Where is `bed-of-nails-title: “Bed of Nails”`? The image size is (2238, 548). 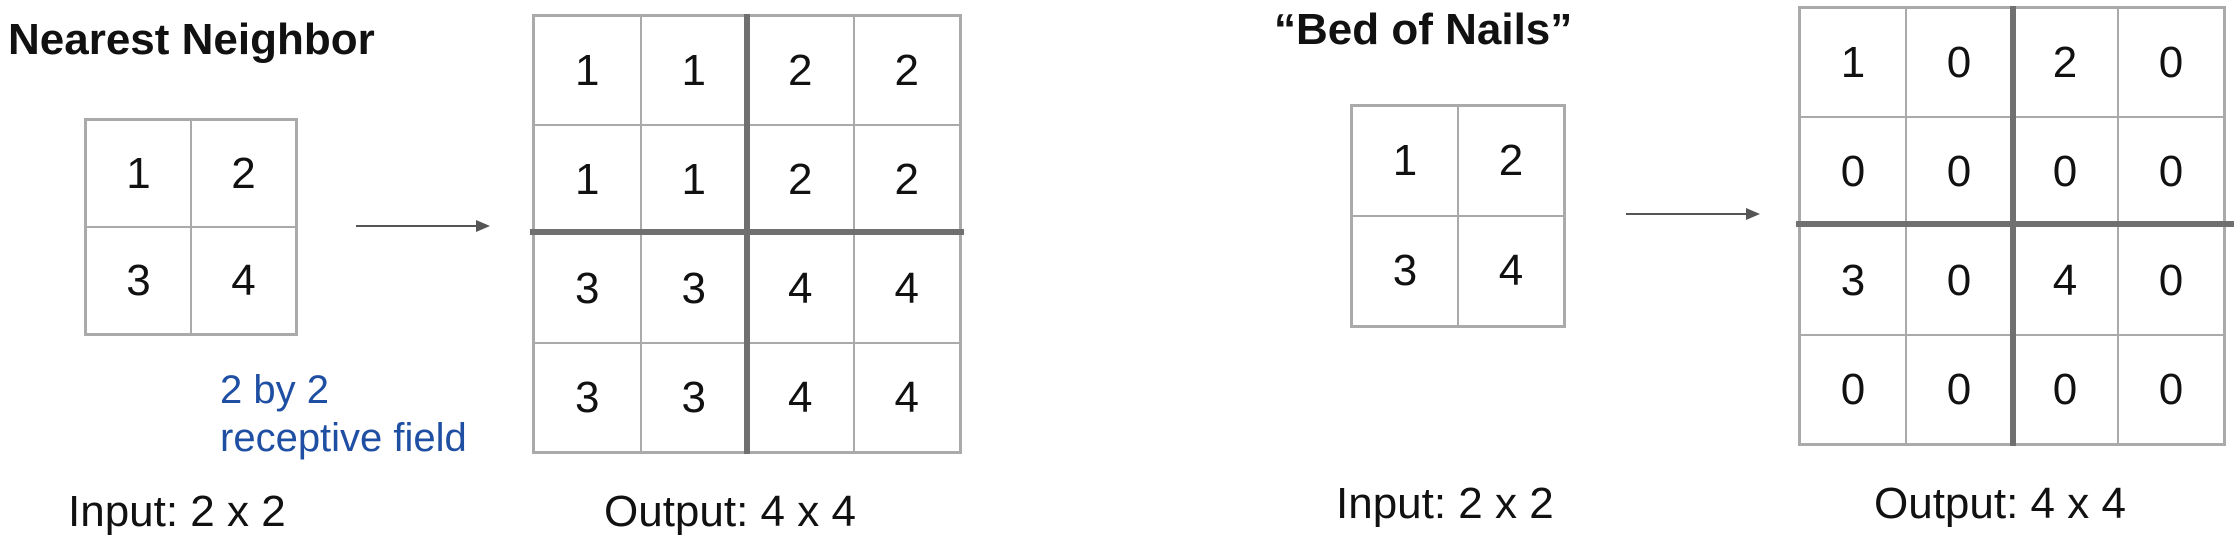 bed-of-nails-title: “Bed of Nails” is located at coordinates (1423, 29).